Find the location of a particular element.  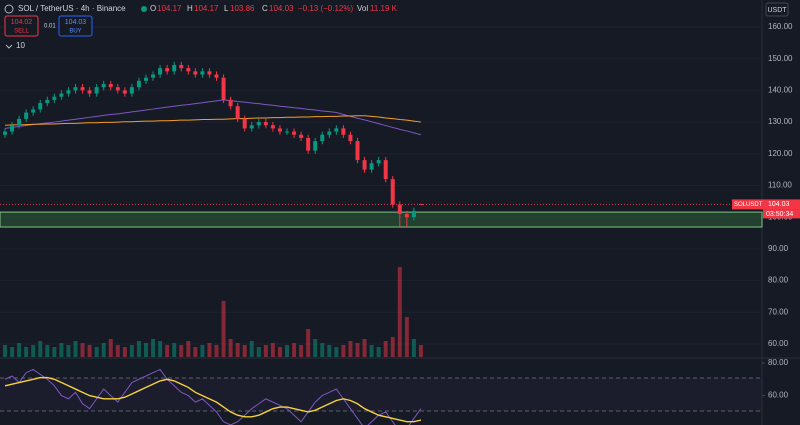

indicator-count: 10 is located at coordinates (20, 45).